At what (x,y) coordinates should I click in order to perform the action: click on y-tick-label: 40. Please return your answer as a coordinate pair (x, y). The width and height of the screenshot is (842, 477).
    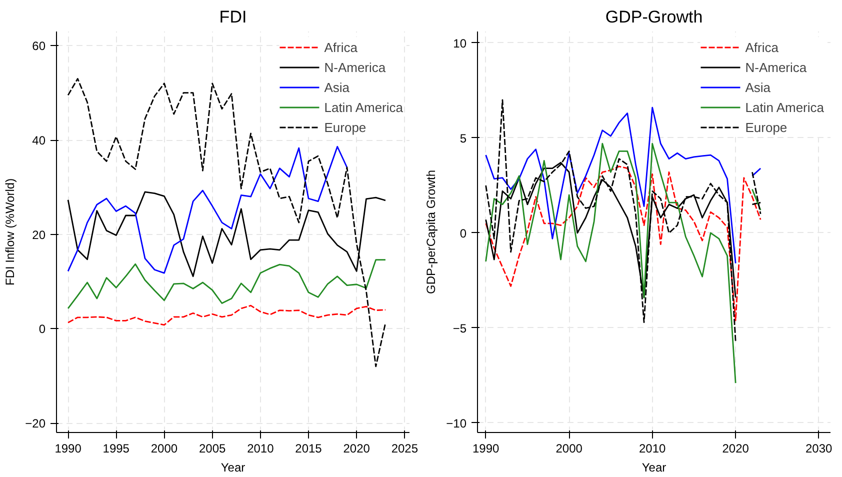
    Looking at the image, I should click on (39, 141).